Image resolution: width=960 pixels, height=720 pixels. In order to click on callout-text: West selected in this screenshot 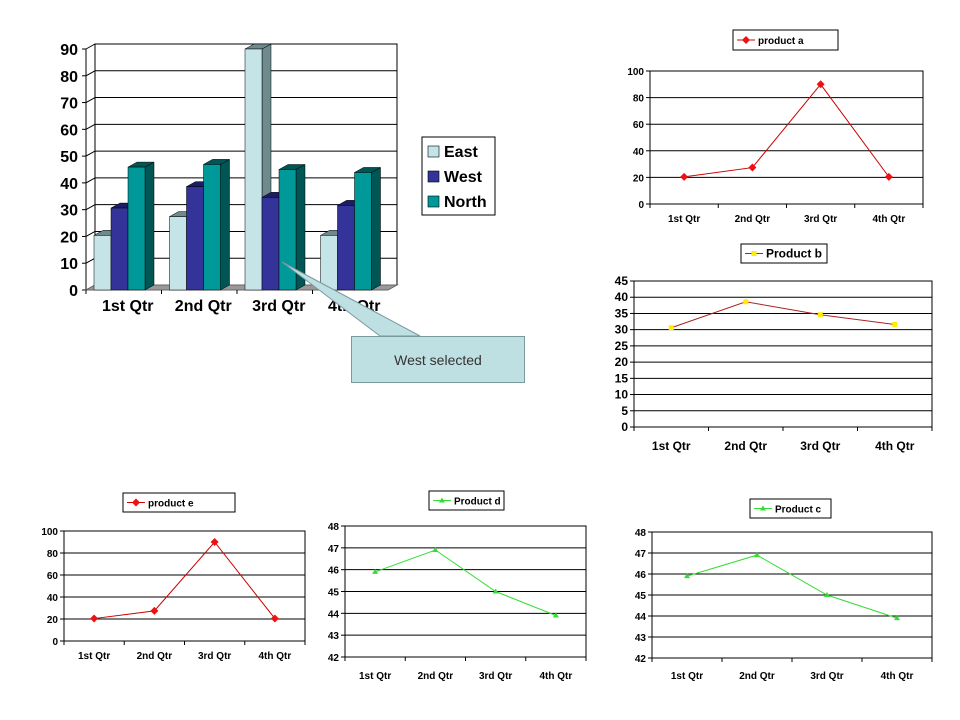, I will do `click(438, 359)`.